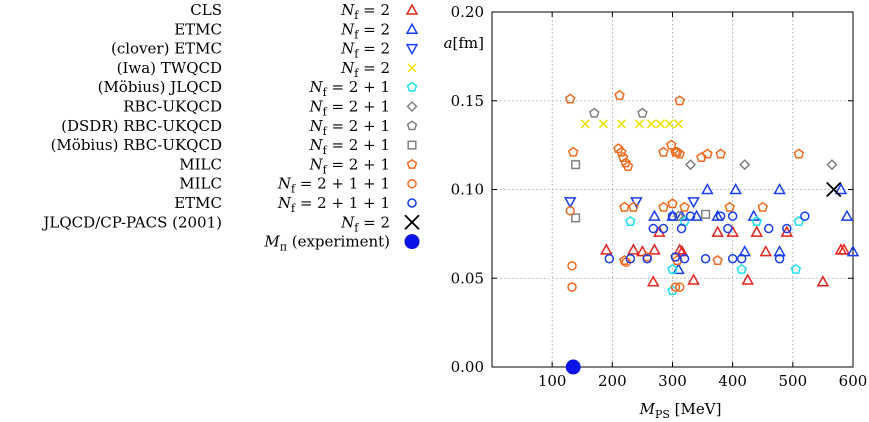  Describe the element at coordinates (793, 381) in the screenshot. I see `x-tick-label: 500` at that location.